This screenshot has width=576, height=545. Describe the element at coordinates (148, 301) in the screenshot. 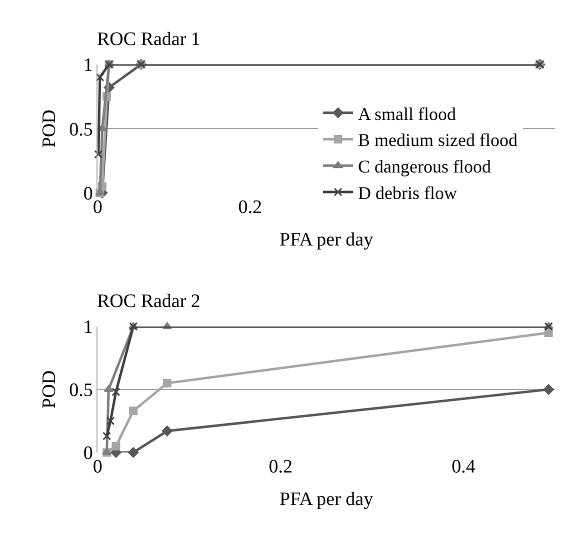

I see `chart-title: ROC Radar 2` at that location.